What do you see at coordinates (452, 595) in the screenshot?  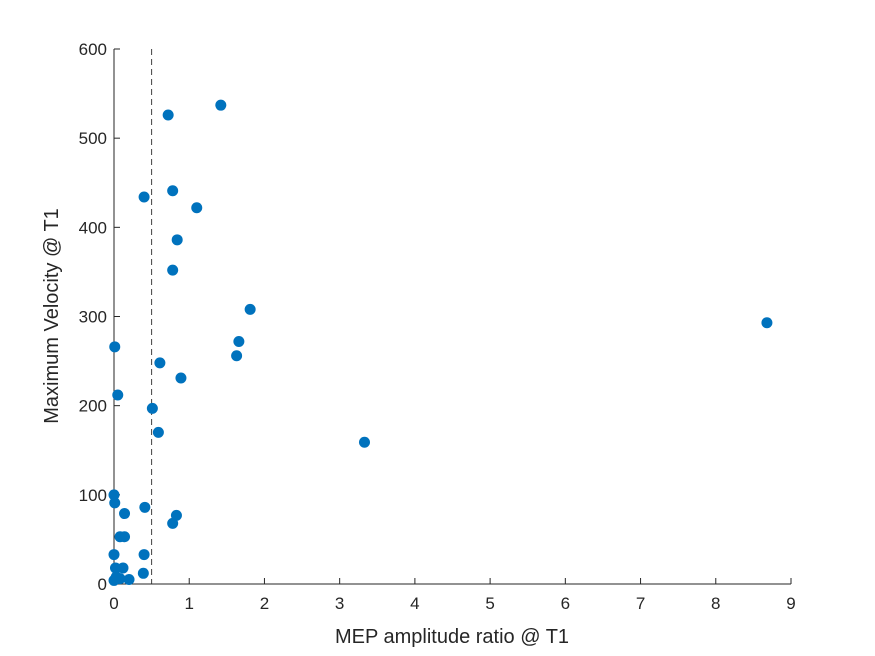 I see `x-axis-ticks: 0 1 2 3 4 5 6 7 8 9` at bounding box center [452, 595].